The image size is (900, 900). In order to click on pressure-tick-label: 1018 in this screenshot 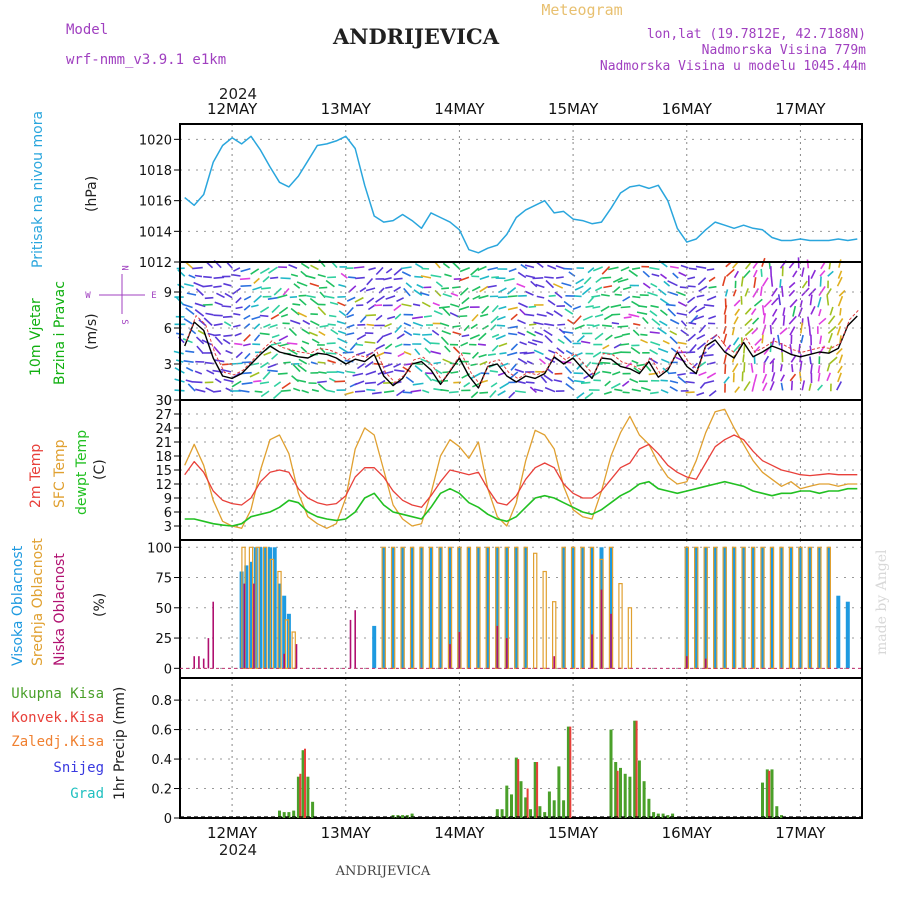, I will do `click(155, 171)`.